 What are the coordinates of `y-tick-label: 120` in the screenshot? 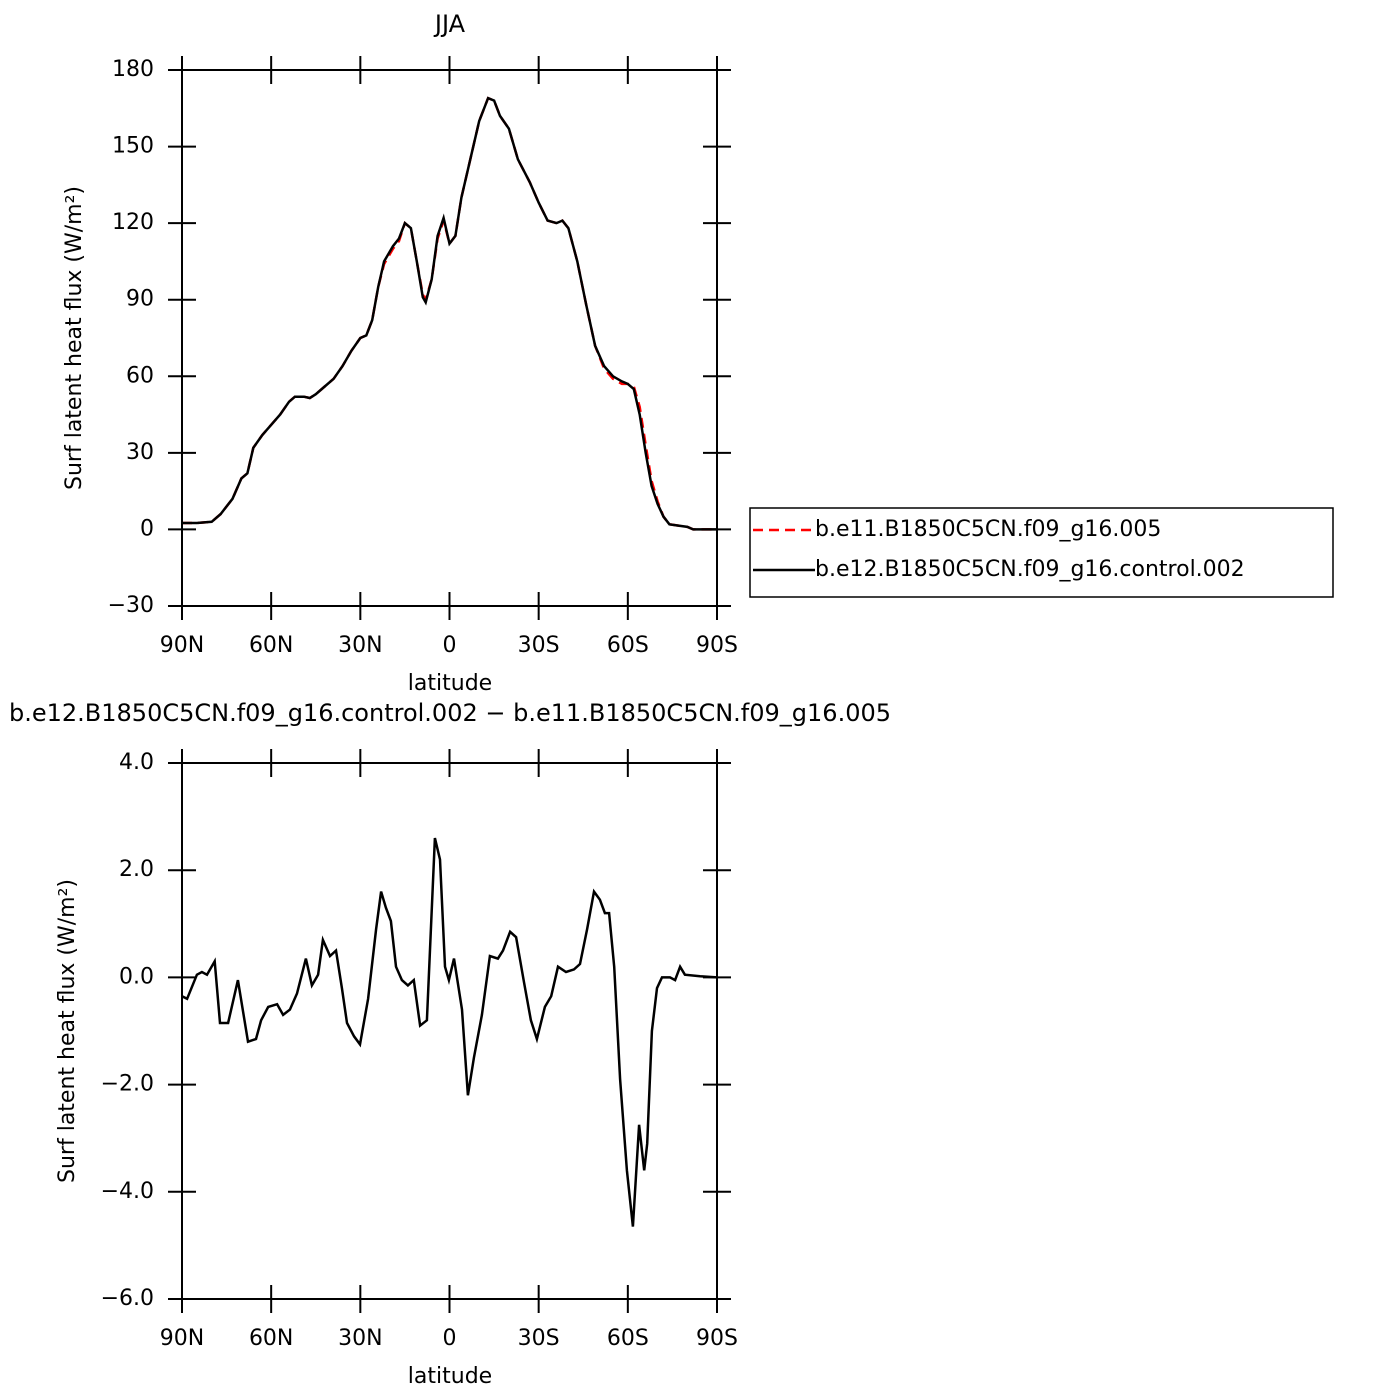 It's located at (133, 222).